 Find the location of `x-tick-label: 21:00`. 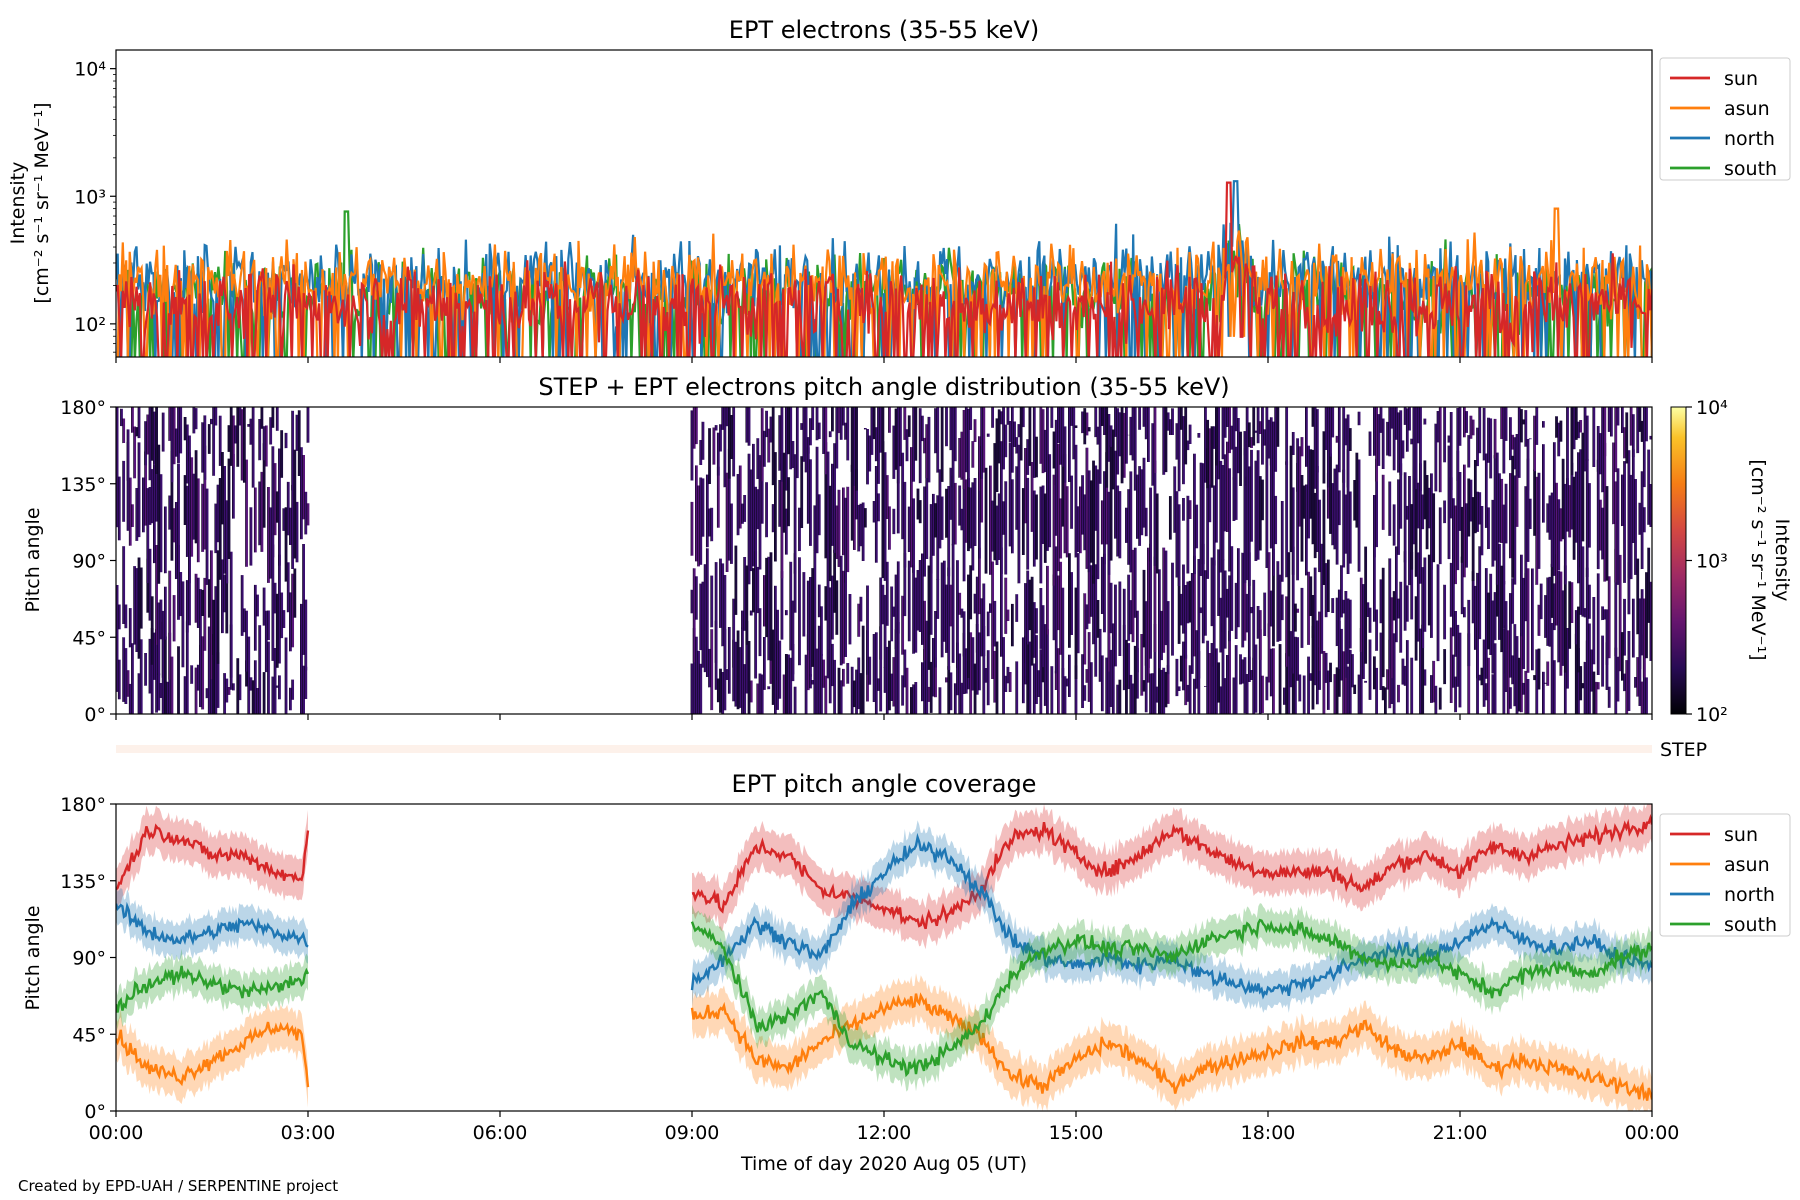

x-tick-label: 21:00 is located at coordinates (1460, 1133).